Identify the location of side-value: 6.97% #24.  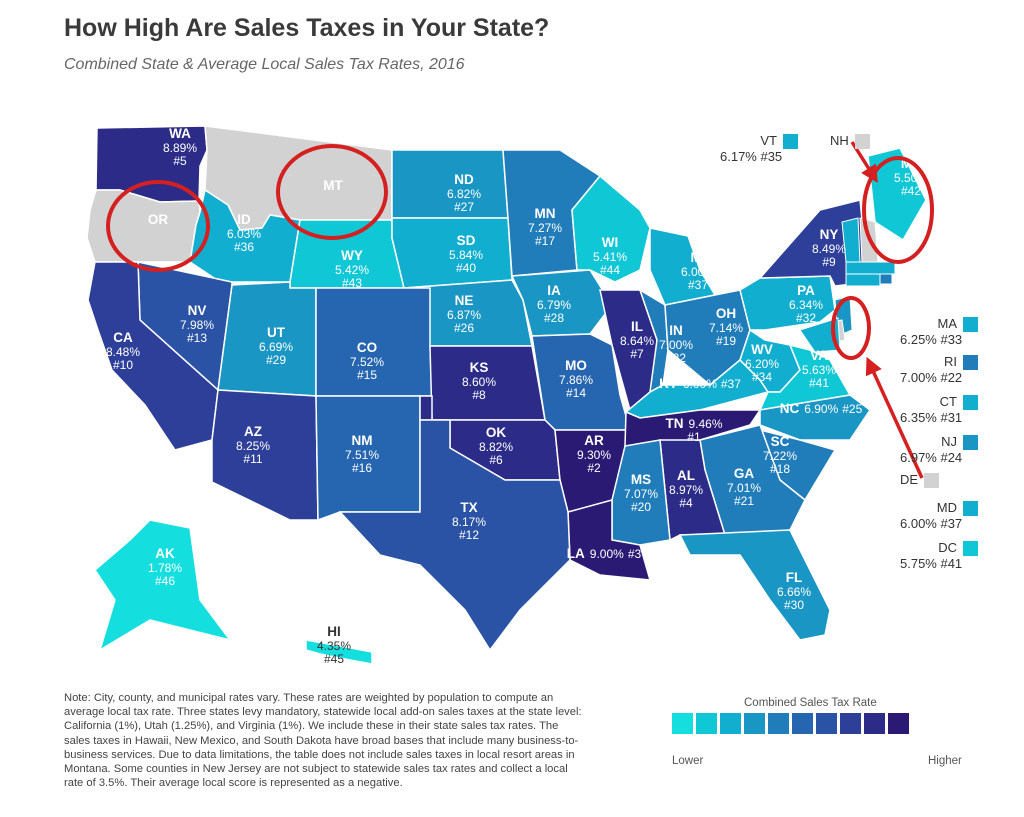
(931, 458).